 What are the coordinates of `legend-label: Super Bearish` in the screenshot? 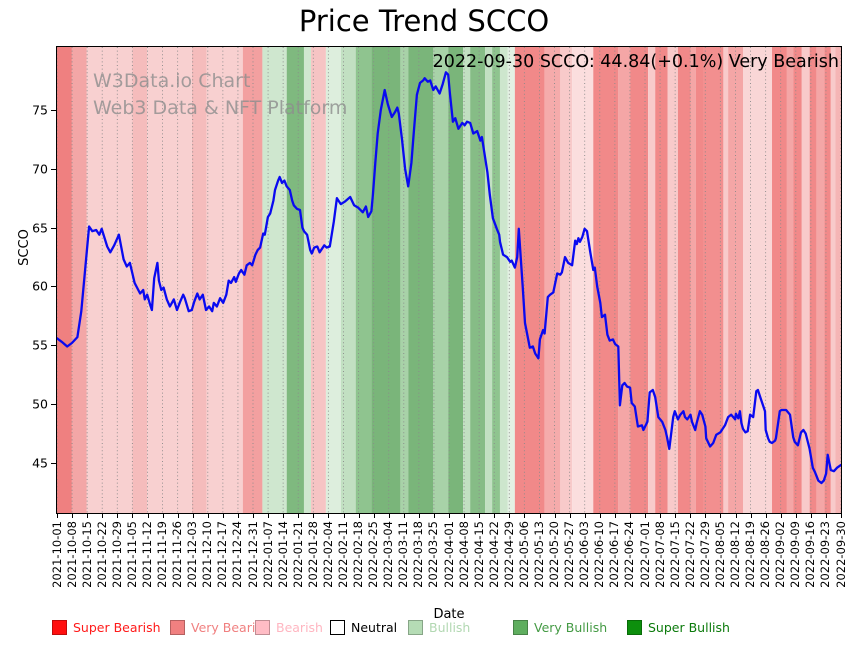 It's located at (117, 627).